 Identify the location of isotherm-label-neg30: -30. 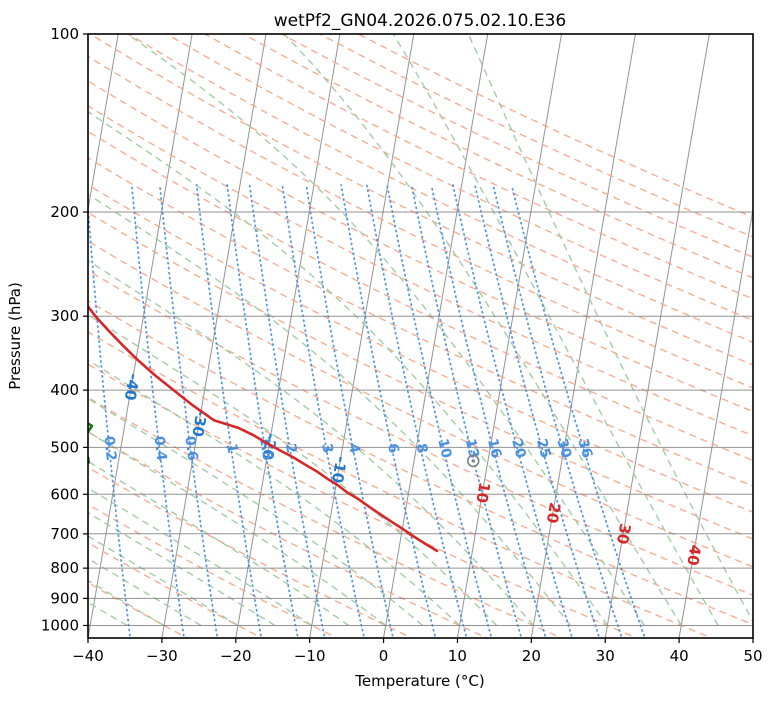
(199, 423).